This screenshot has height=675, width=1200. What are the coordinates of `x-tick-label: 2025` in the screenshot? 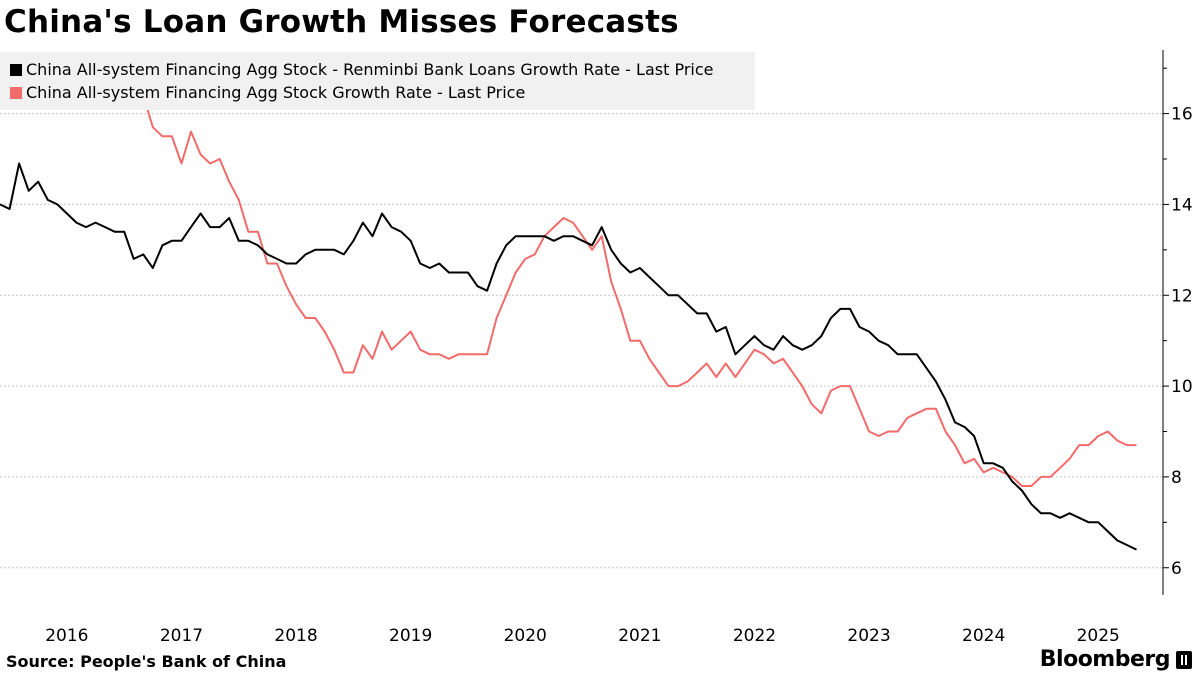 It's located at (1098, 636).